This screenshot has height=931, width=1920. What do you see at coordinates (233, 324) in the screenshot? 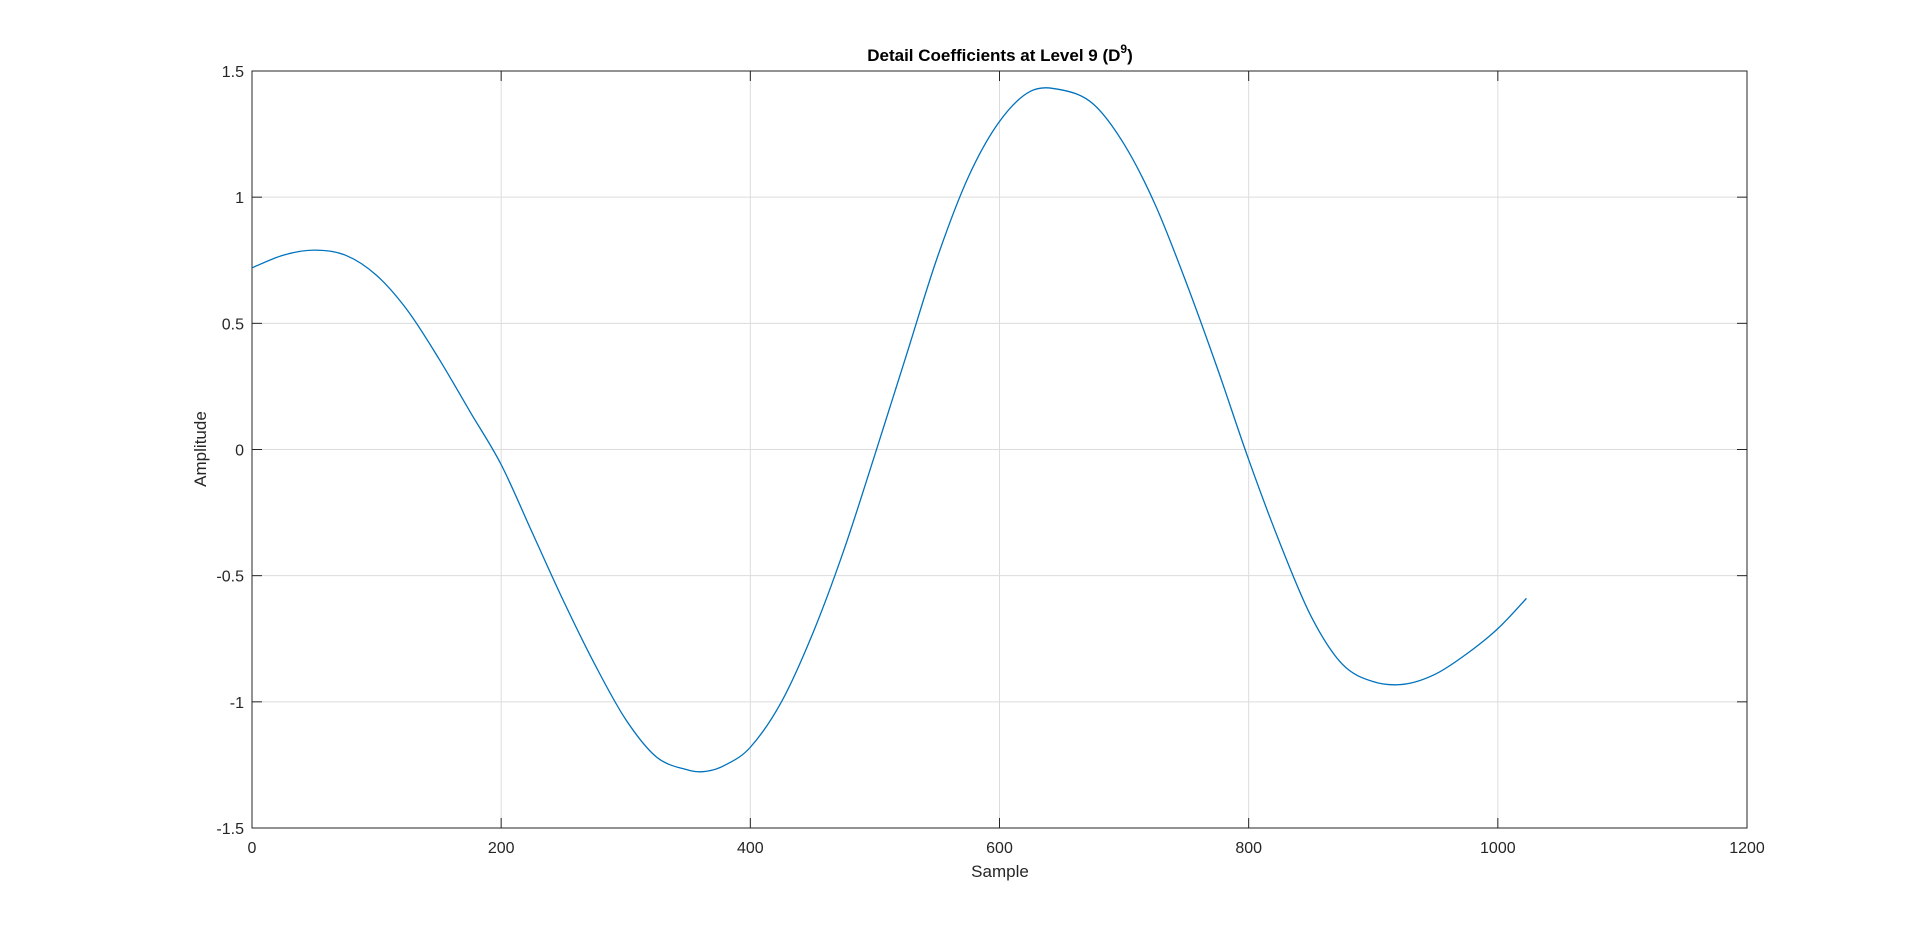
I see `y-tick-label: 0.5` at bounding box center [233, 324].